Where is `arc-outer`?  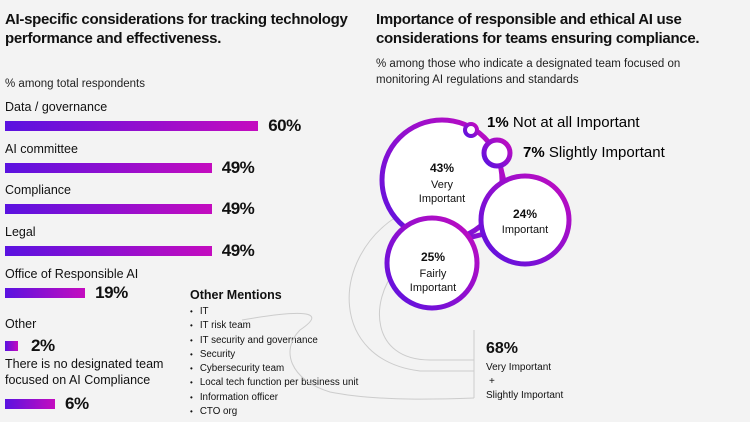
arc-outer is located at coordinates (411, 294).